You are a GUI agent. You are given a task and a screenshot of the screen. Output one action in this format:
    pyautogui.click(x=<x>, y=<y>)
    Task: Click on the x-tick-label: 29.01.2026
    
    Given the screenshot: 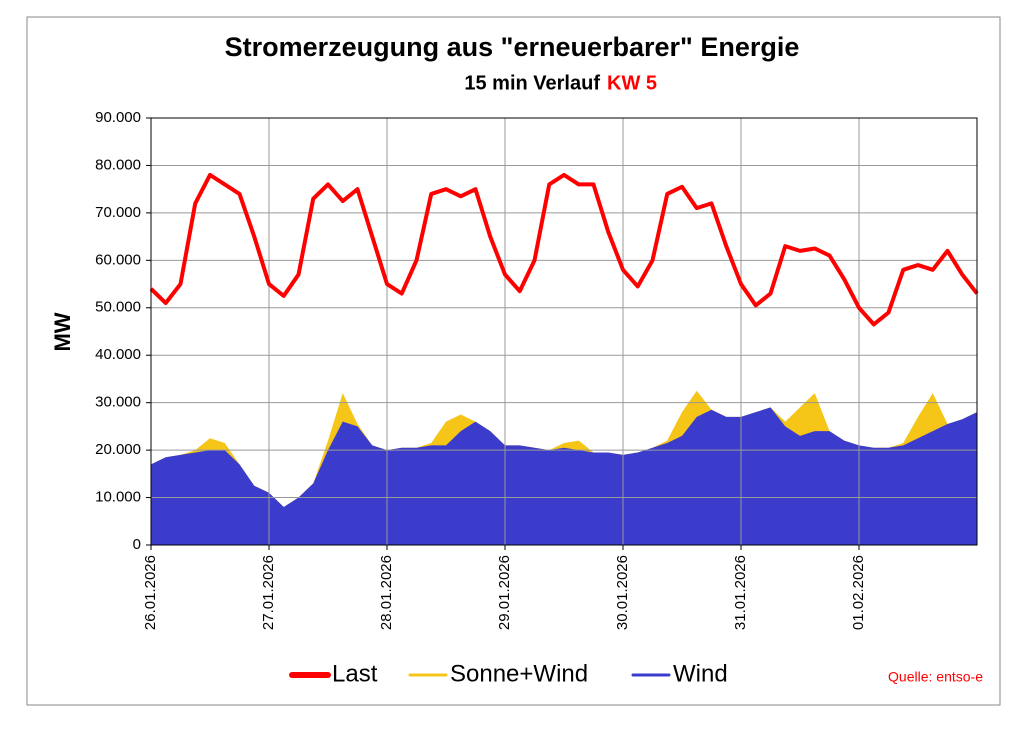 What is the action you would take?
    pyautogui.click(x=504, y=592)
    